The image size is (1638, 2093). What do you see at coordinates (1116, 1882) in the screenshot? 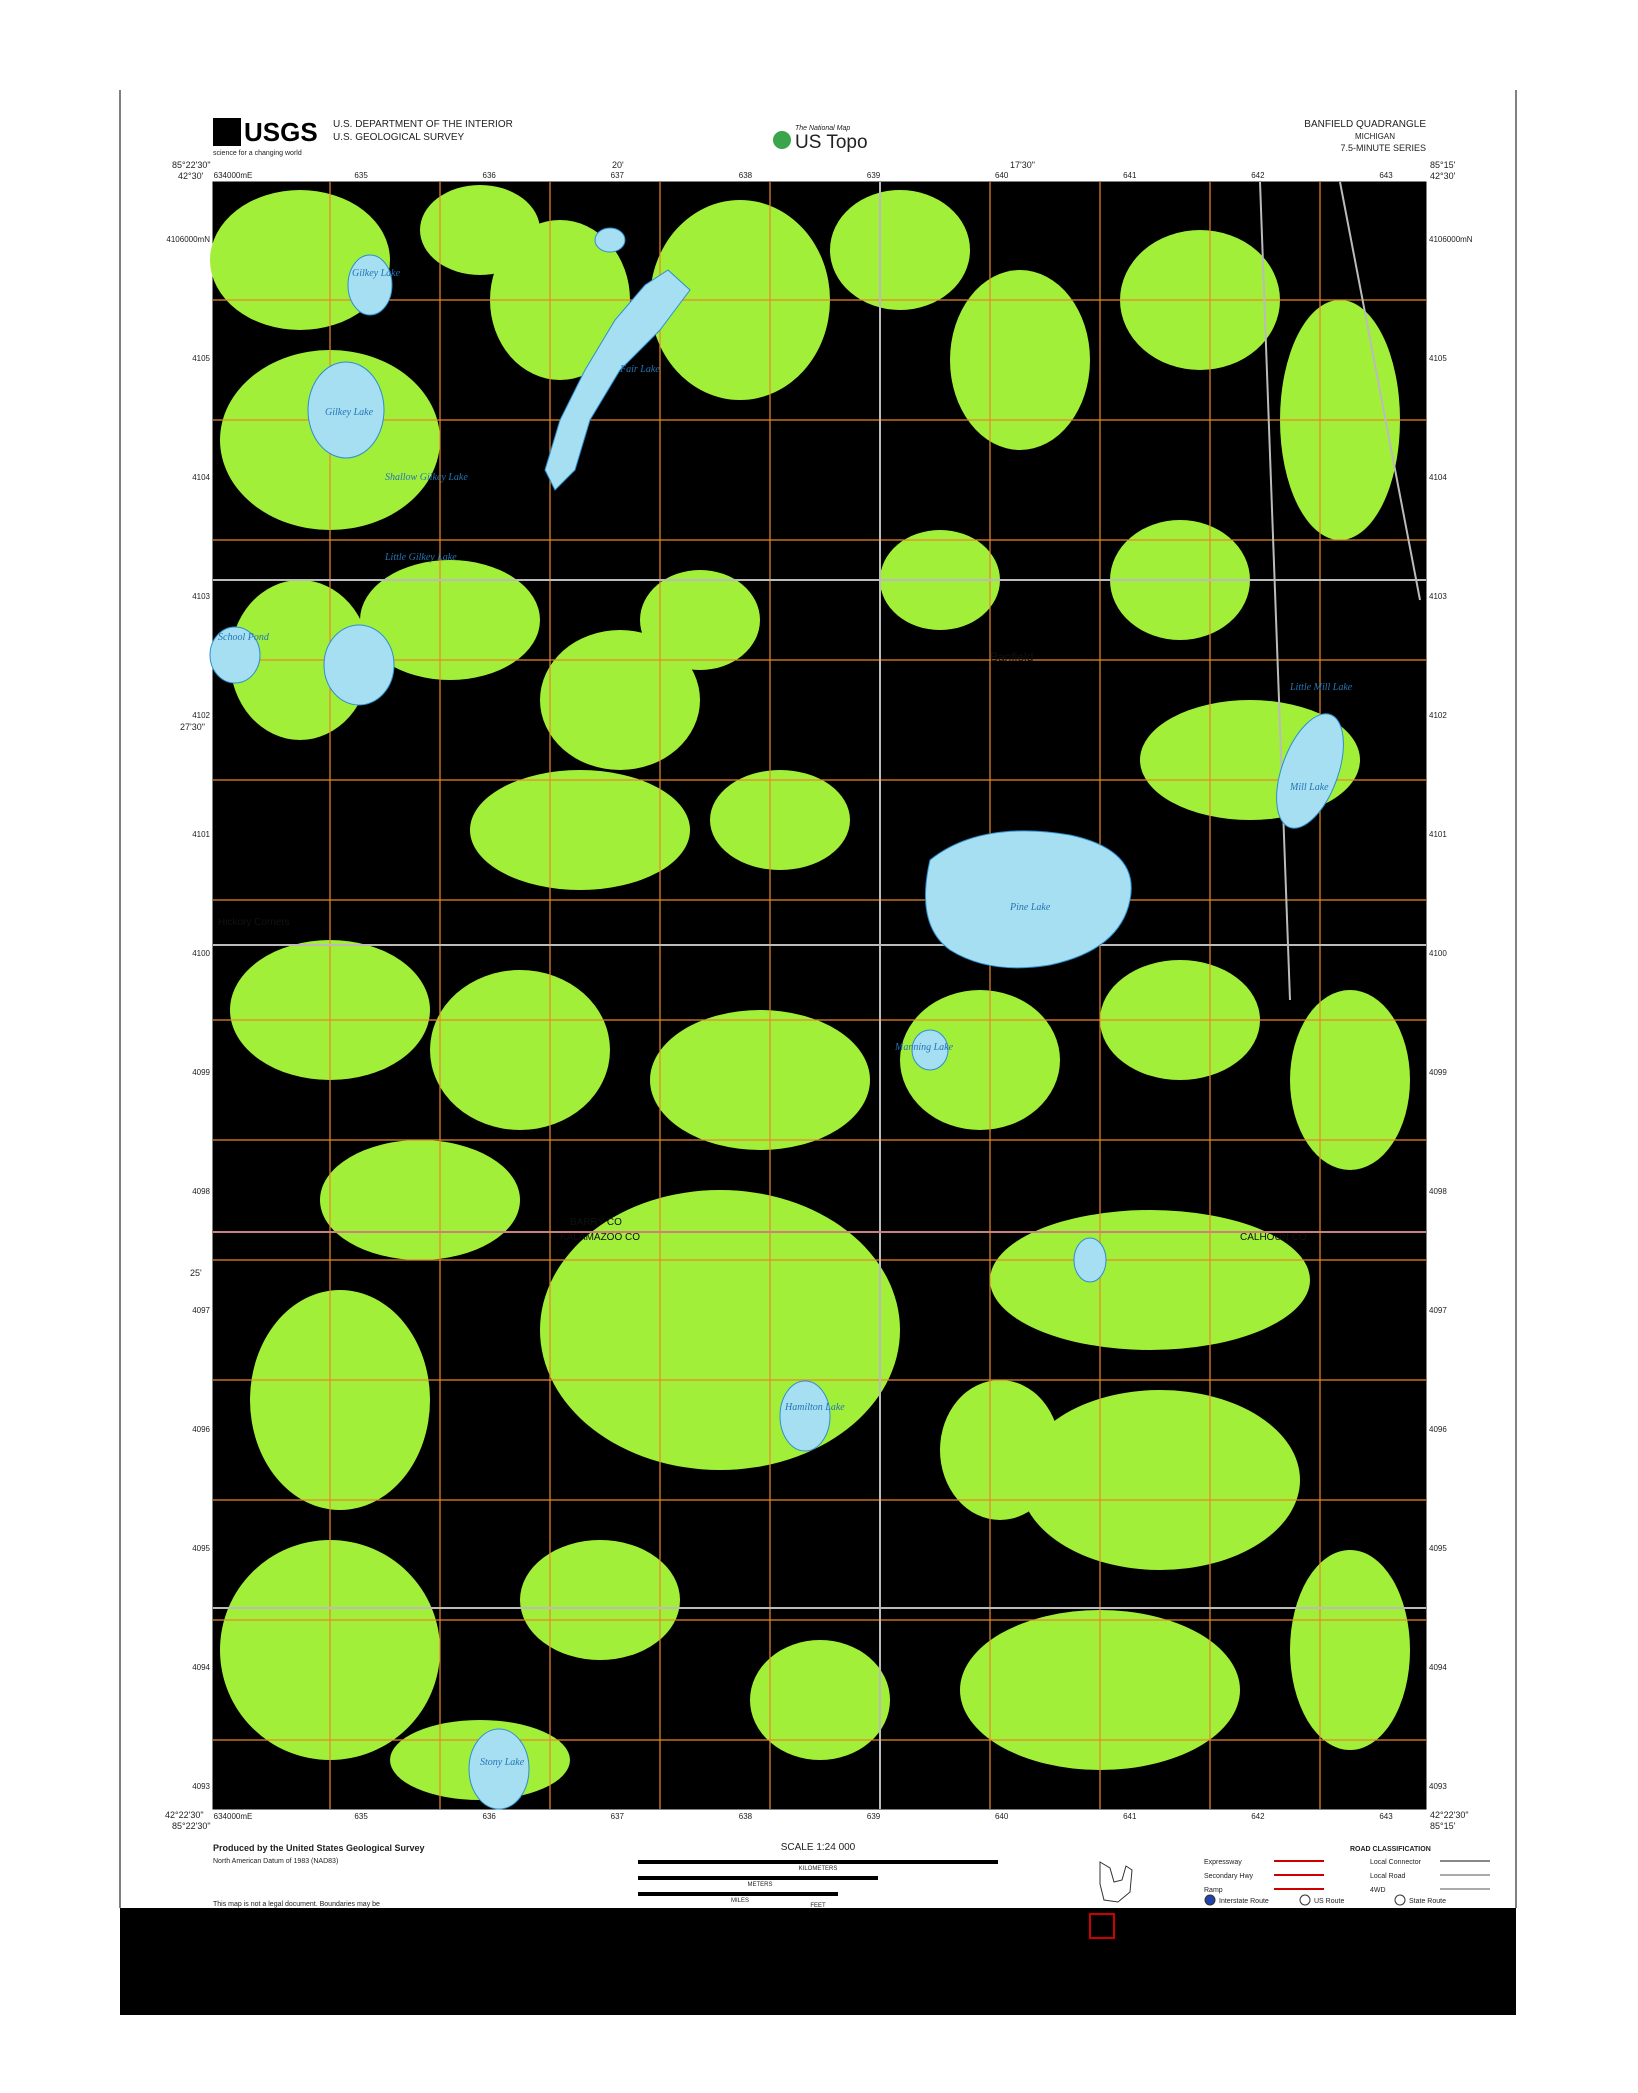
I see `state-inset` at bounding box center [1116, 1882].